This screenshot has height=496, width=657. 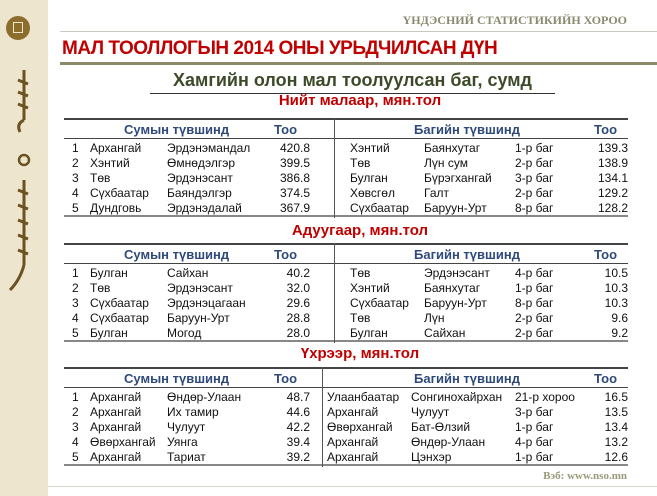 What do you see at coordinates (294, 208) in the screenshot?
I see `row-value: 367.9` at bounding box center [294, 208].